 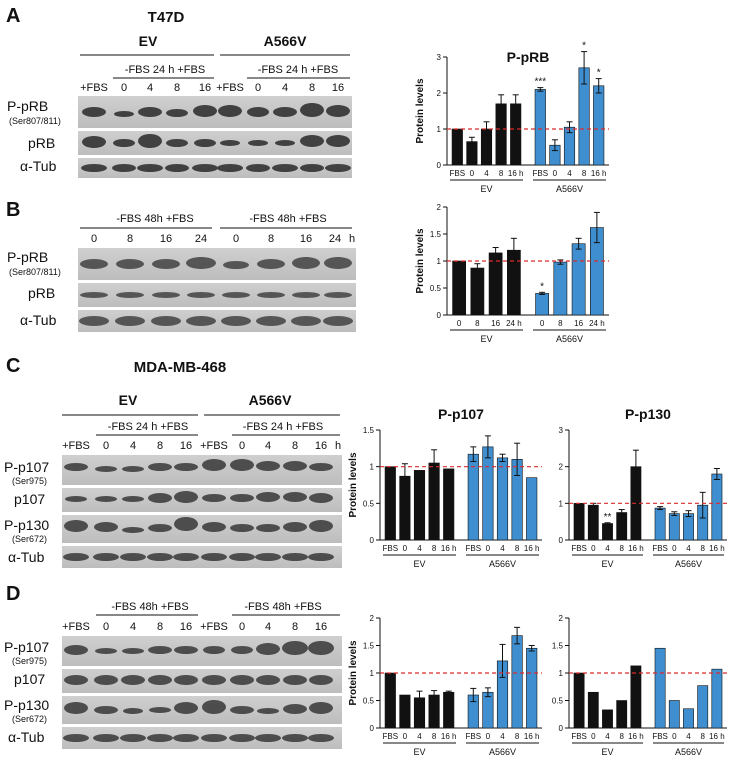 I want to click on x-tick-label: 16, so click(x=578, y=323).